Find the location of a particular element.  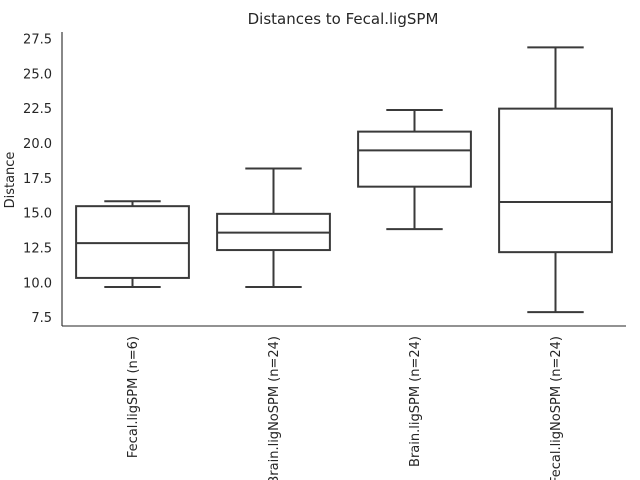

y-tick-label: 22.5 is located at coordinates (37, 109).